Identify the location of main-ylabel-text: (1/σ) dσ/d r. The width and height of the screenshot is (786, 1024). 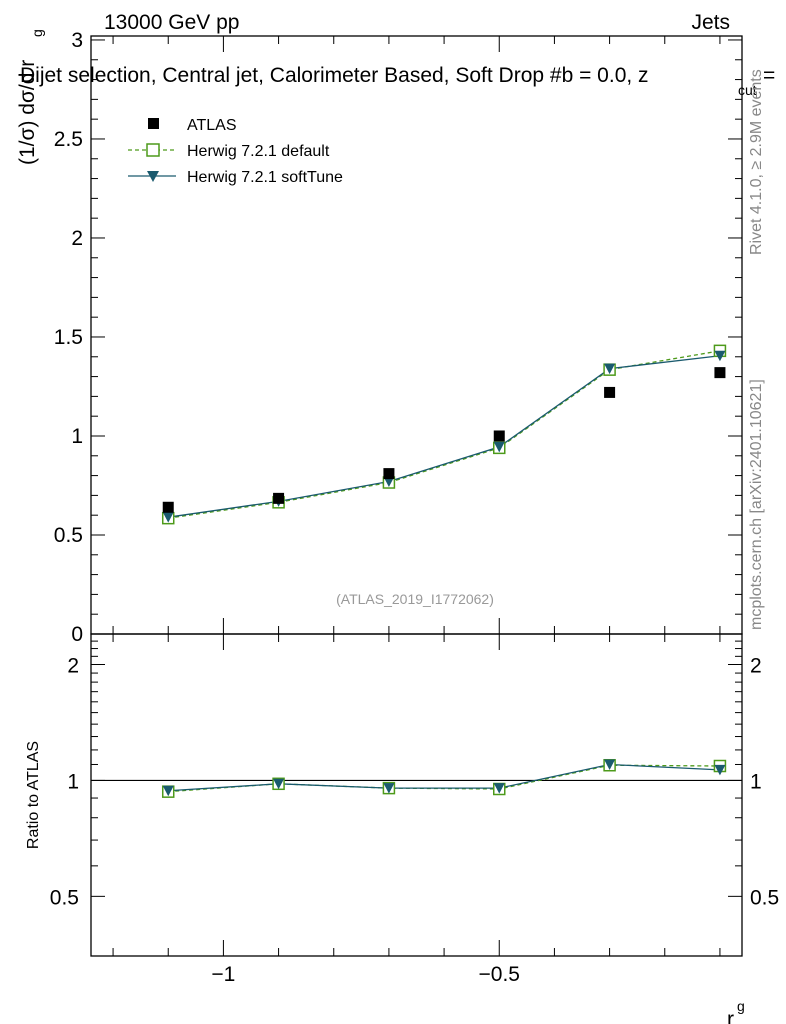
(27, 112).